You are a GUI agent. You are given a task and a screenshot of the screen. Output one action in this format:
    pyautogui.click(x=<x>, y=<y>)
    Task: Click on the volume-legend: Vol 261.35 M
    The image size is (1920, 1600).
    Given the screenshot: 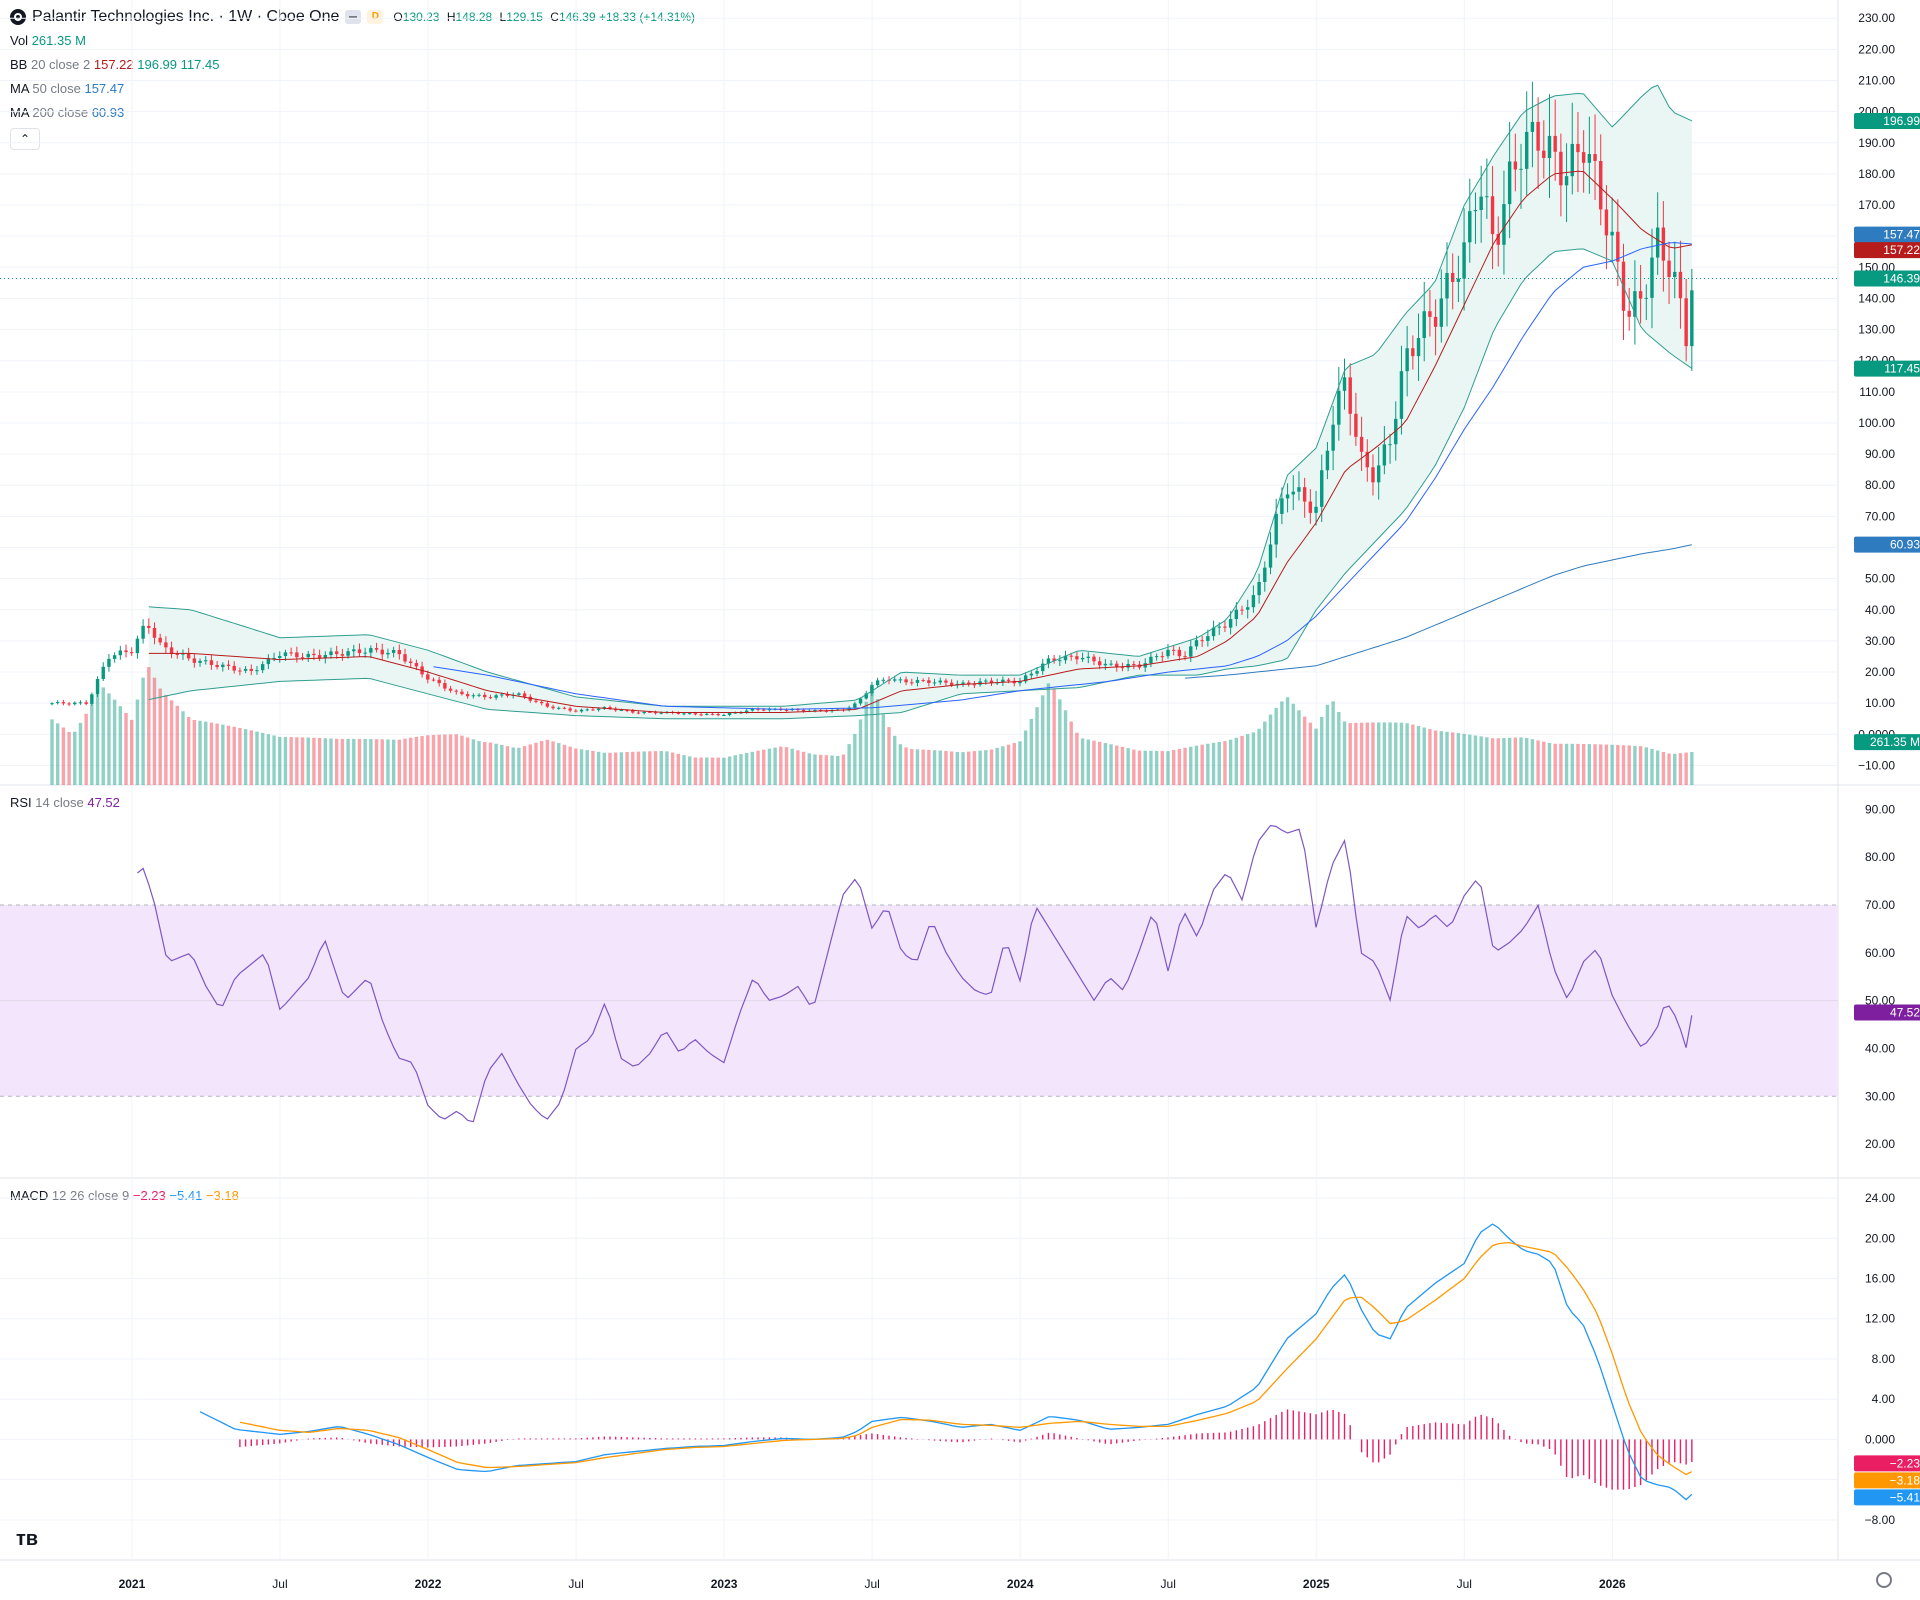 What is the action you would take?
    pyautogui.click(x=48, y=40)
    